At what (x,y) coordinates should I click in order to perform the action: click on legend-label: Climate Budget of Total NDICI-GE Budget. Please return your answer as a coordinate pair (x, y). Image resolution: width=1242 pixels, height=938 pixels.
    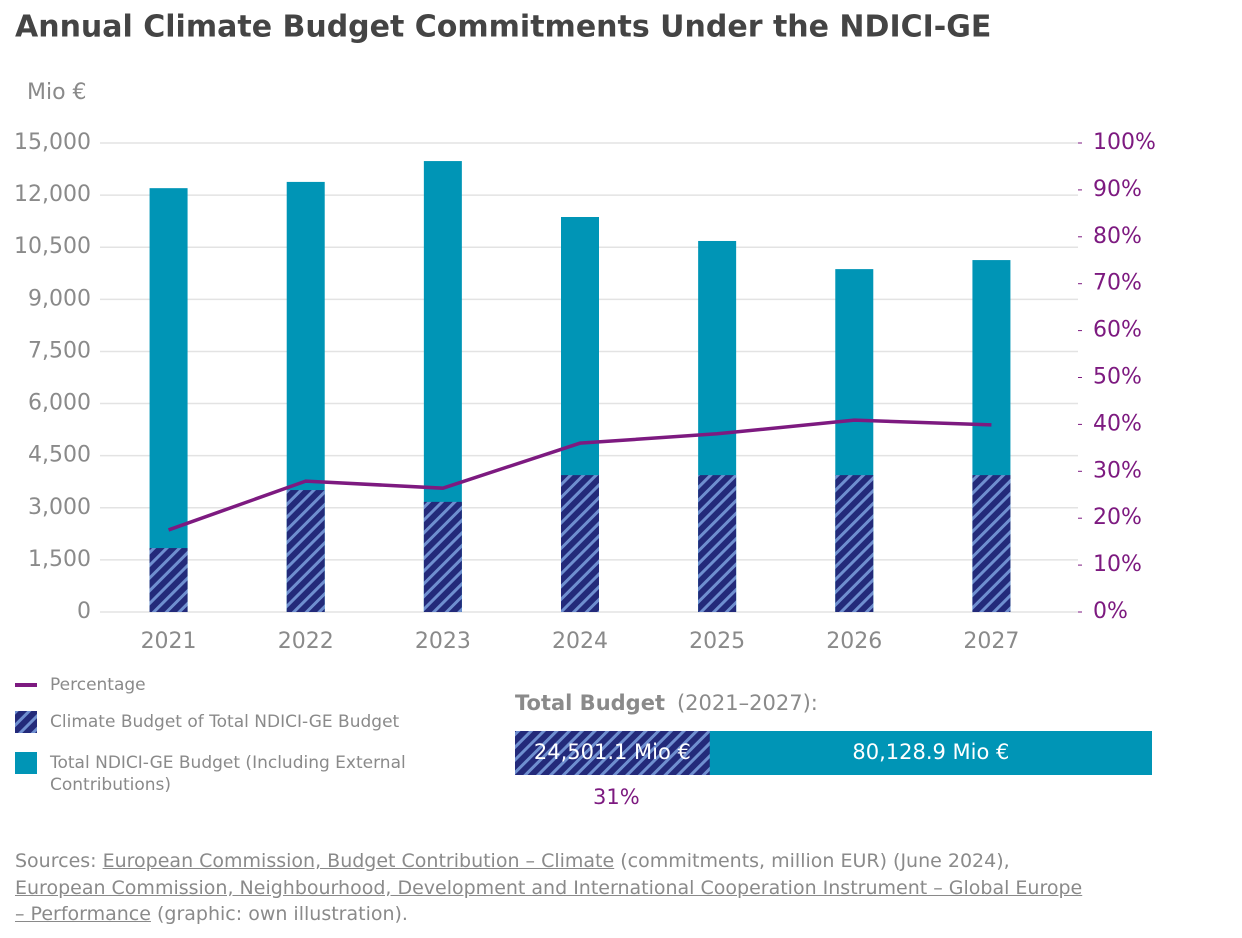
    Looking at the image, I should click on (225, 722).